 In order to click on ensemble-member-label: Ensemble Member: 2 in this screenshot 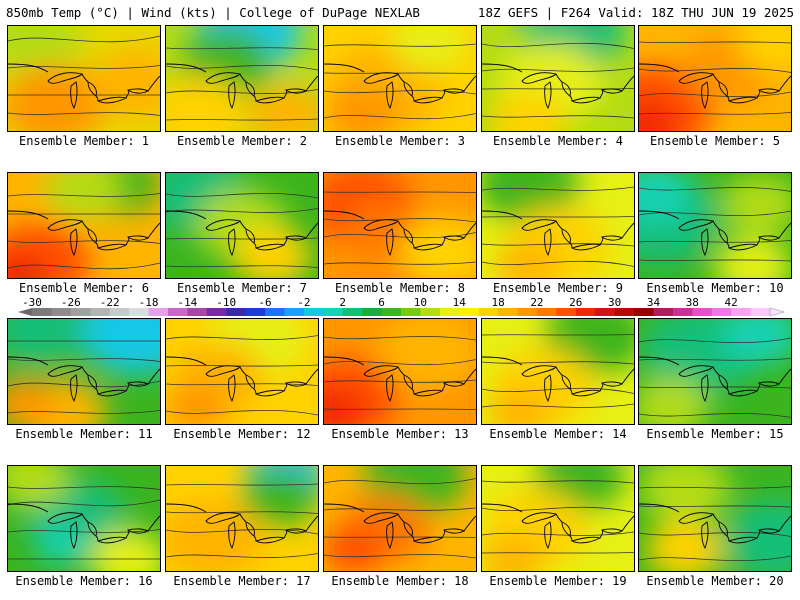, I will do `click(242, 141)`.